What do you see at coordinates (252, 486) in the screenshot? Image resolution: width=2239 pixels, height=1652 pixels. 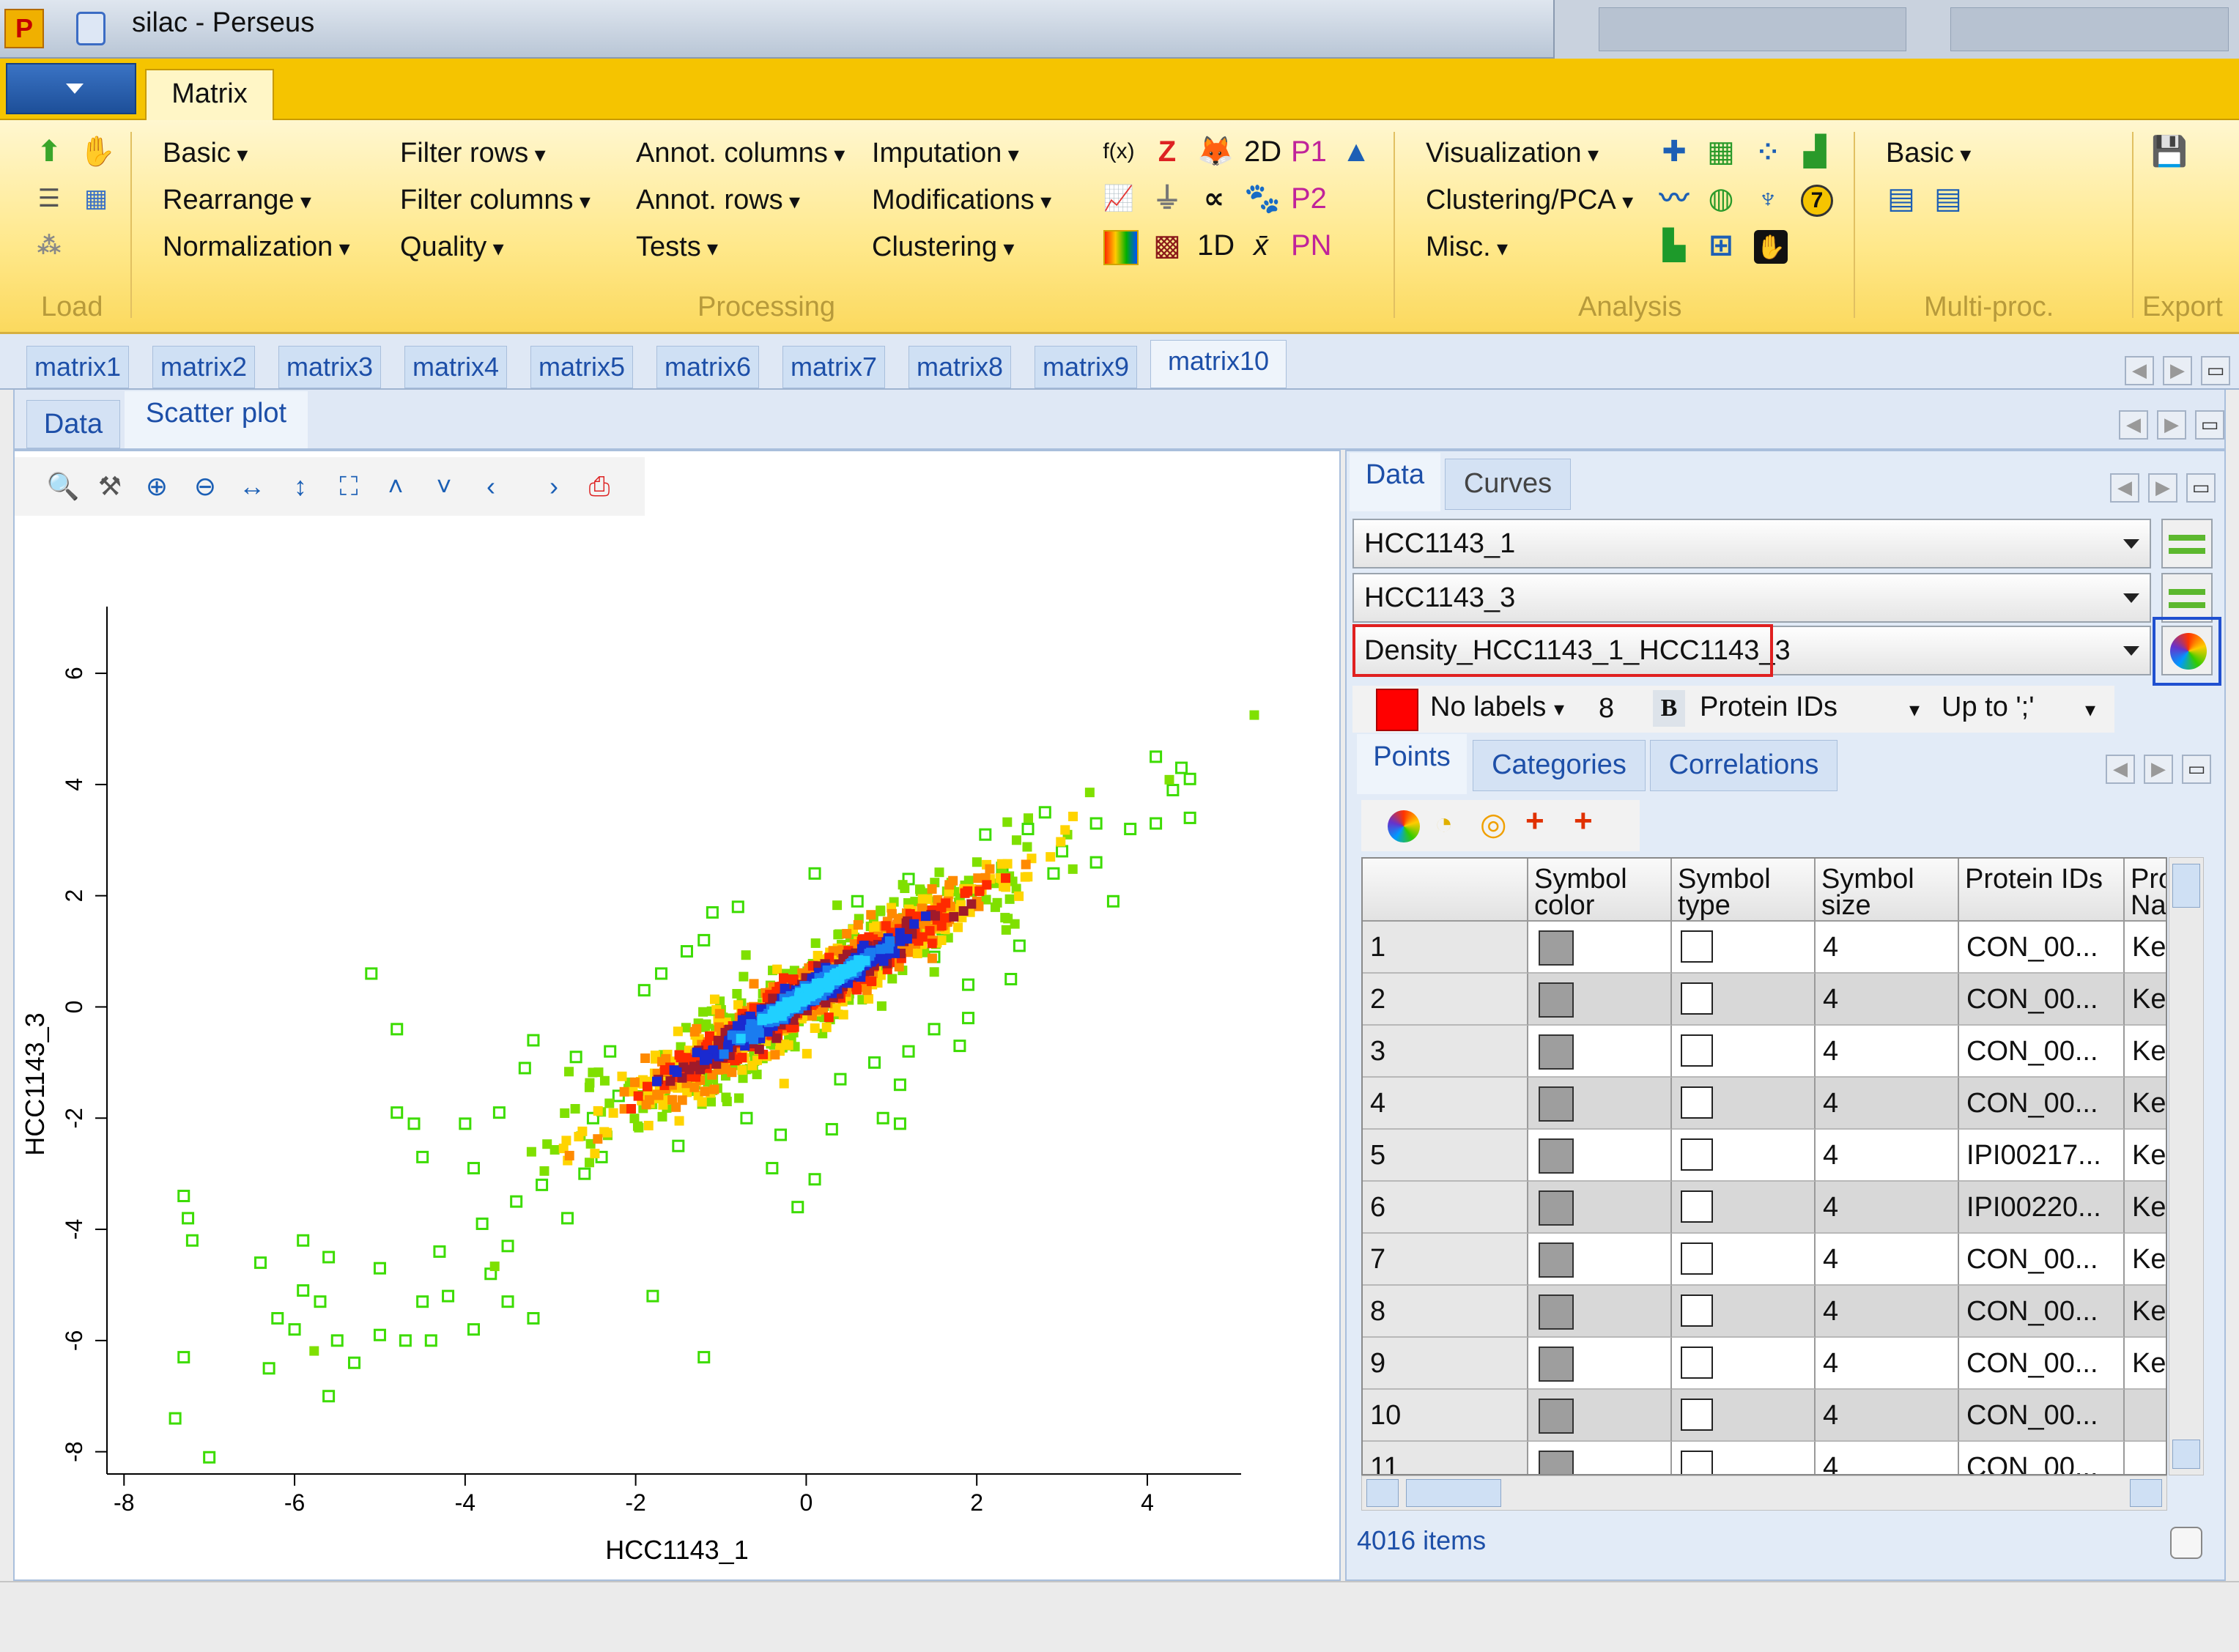 I see `horizontal-zoom-icon: ↔` at bounding box center [252, 486].